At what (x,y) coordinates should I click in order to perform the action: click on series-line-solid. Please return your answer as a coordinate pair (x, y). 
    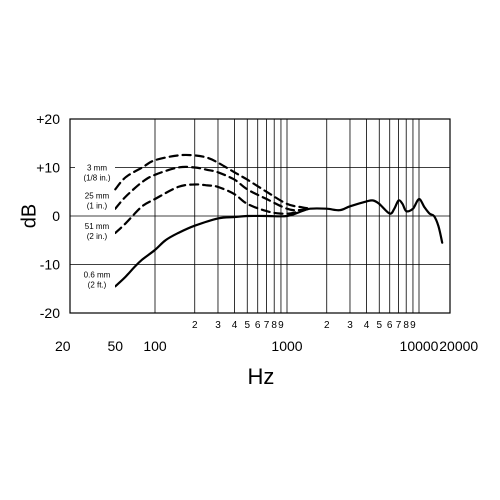
    Looking at the image, I should click on (279, 242).